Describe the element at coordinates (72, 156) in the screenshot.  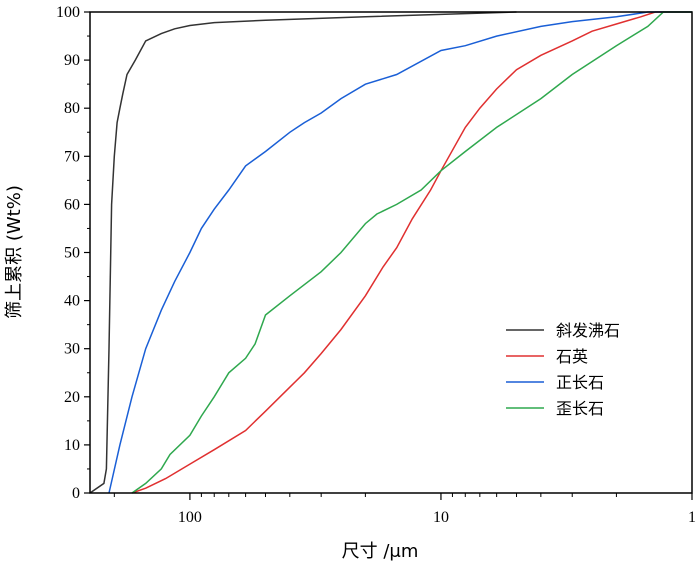
I see `y-tick-label-7: 70` at that location.